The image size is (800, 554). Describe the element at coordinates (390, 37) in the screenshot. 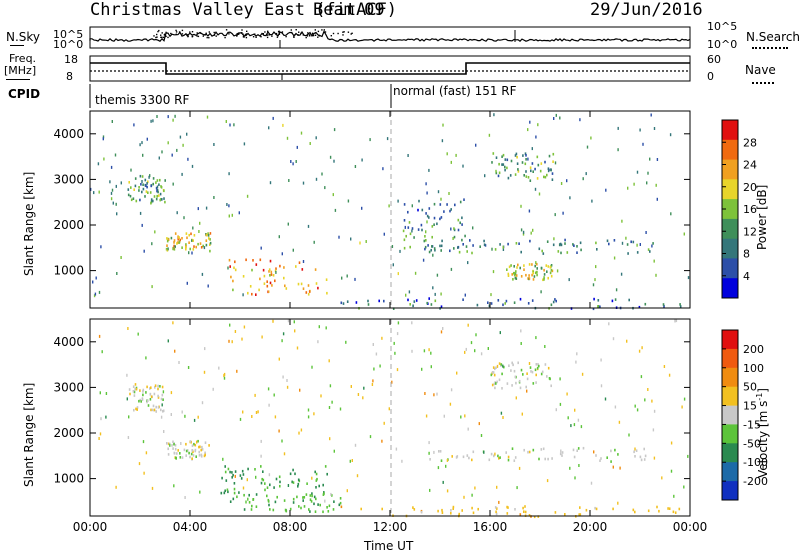

I see `noise-panel` at that location.